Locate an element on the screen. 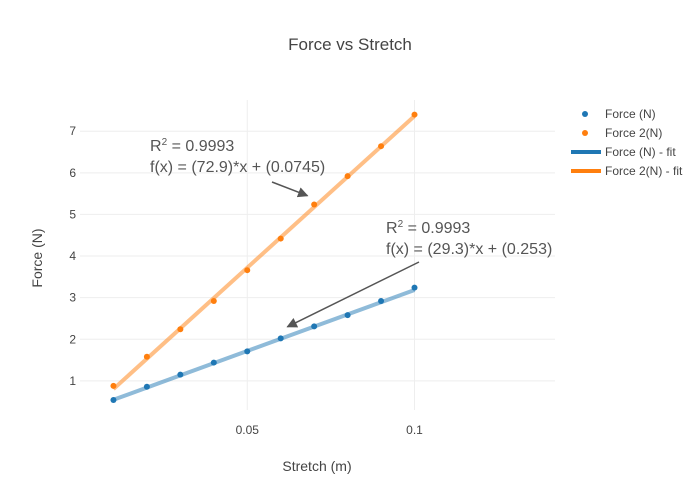  legend-label-3: Force 2(N) - fit is located at coordinates (644, 171).